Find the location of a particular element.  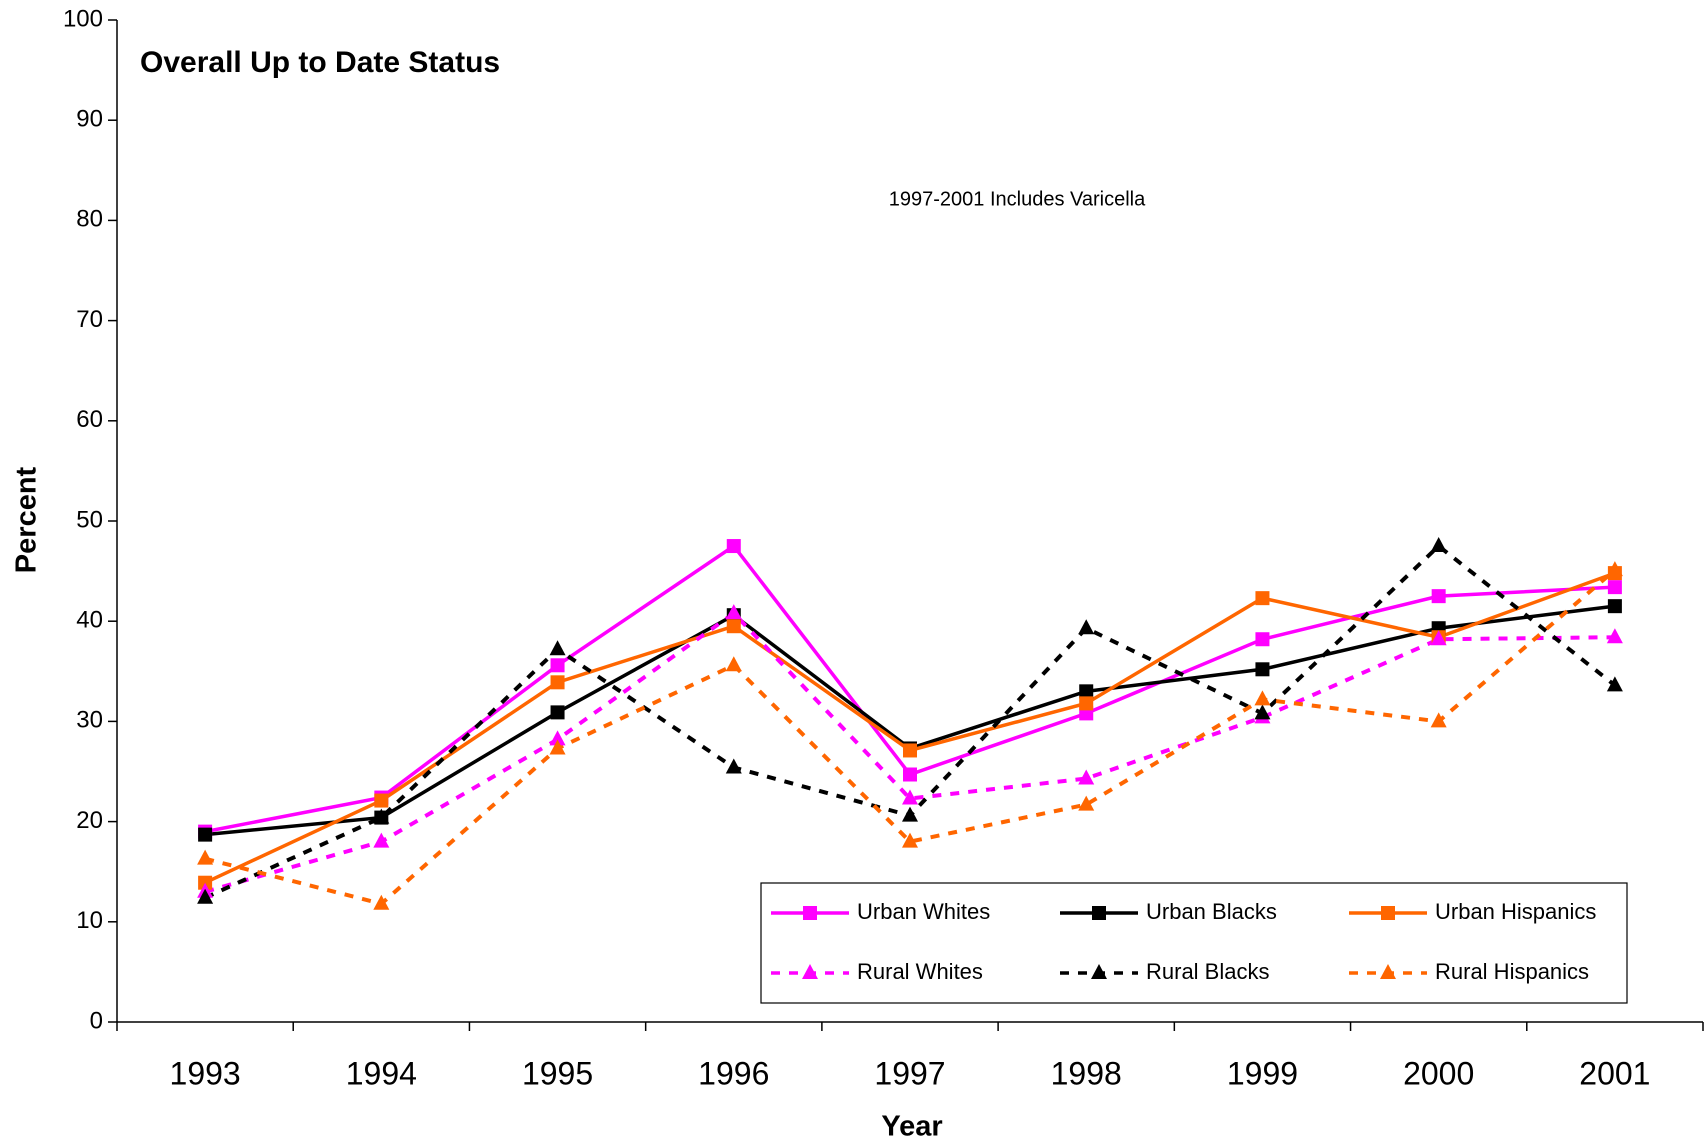

y-axis-title: Percent is located at coordinates (27, 519).